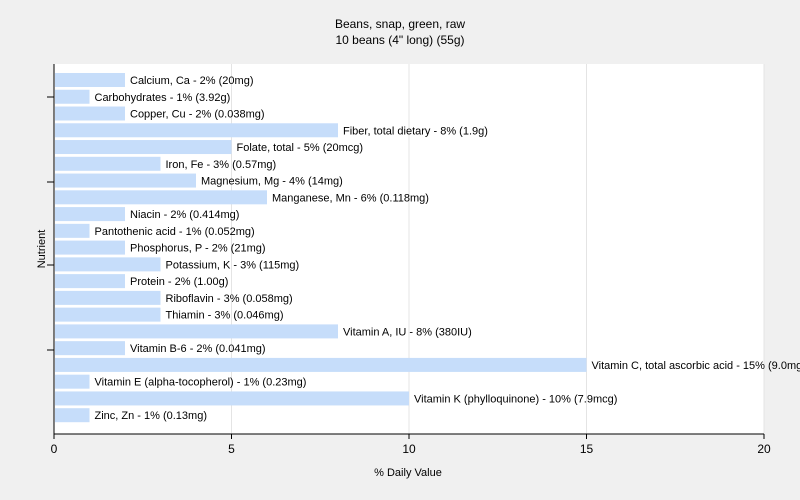 The width and height of the screenshot is (800, 500). Describe the element at coordinates (350, 198) in the screenshot. I see `bar-label: Manganese, Mn - 6% (0.118mg)` at that location.